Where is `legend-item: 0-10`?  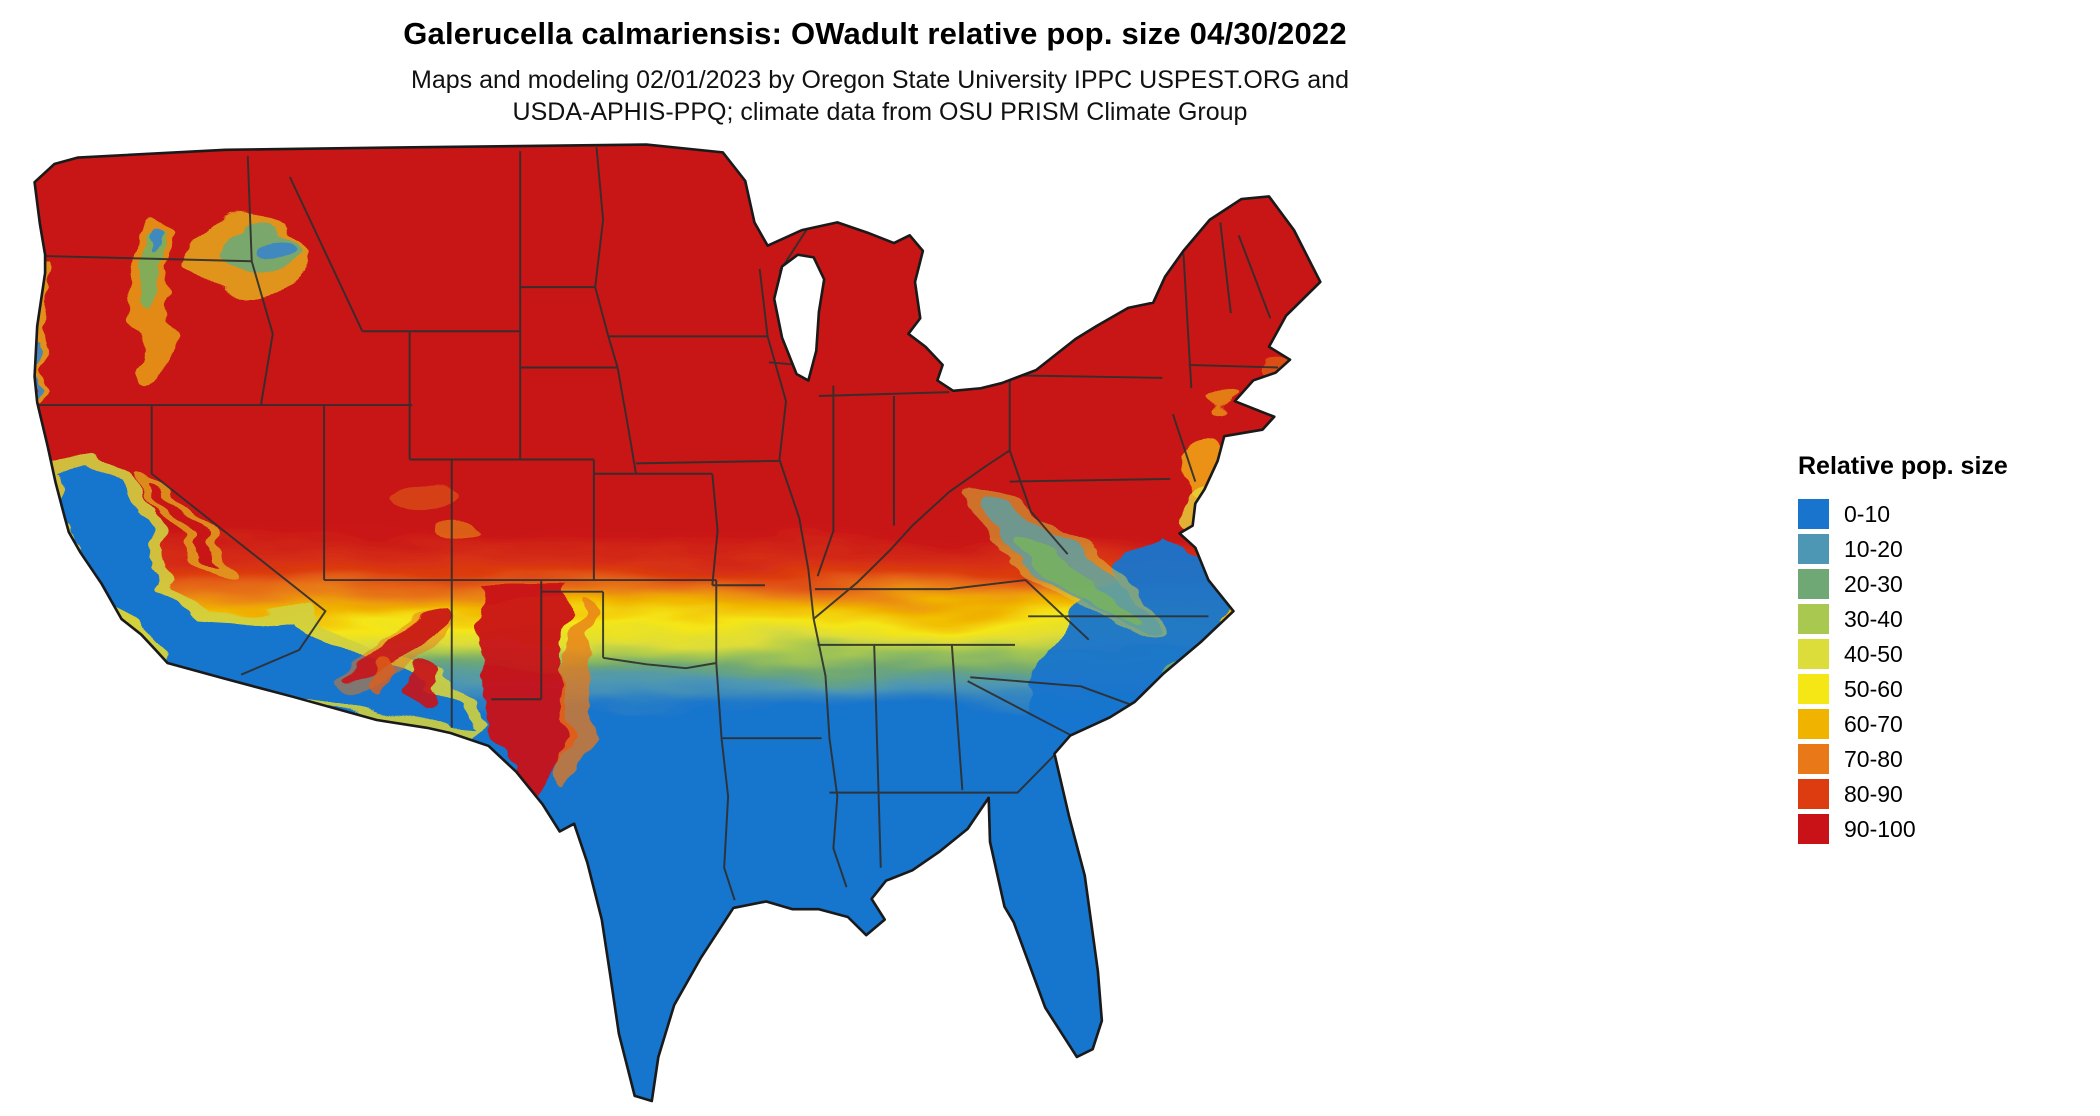
legend-item: 0-10 is located at coordinates (1943, 514).